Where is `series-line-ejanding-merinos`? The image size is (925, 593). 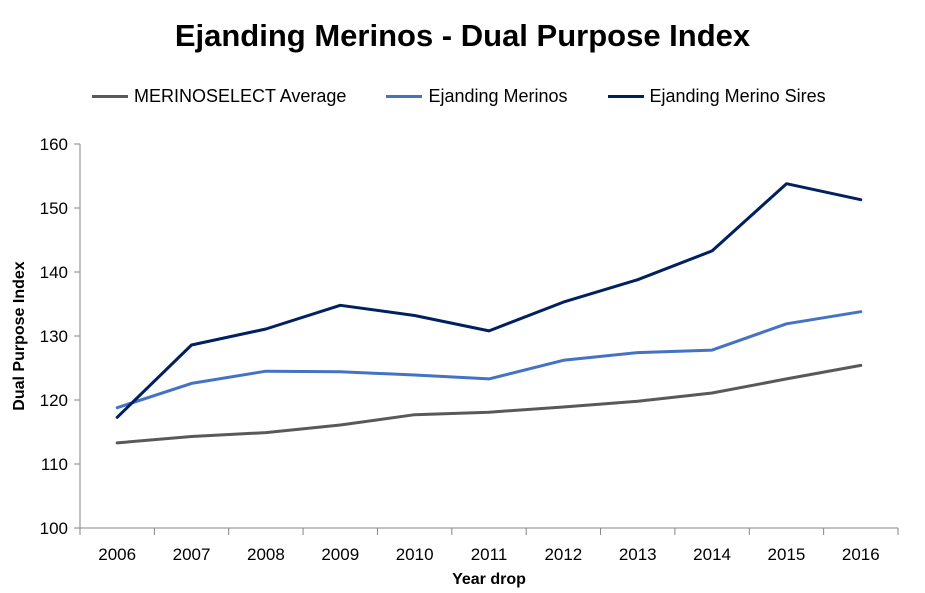
series-line-ejanding-merinos is located at coordinates (489, 360).